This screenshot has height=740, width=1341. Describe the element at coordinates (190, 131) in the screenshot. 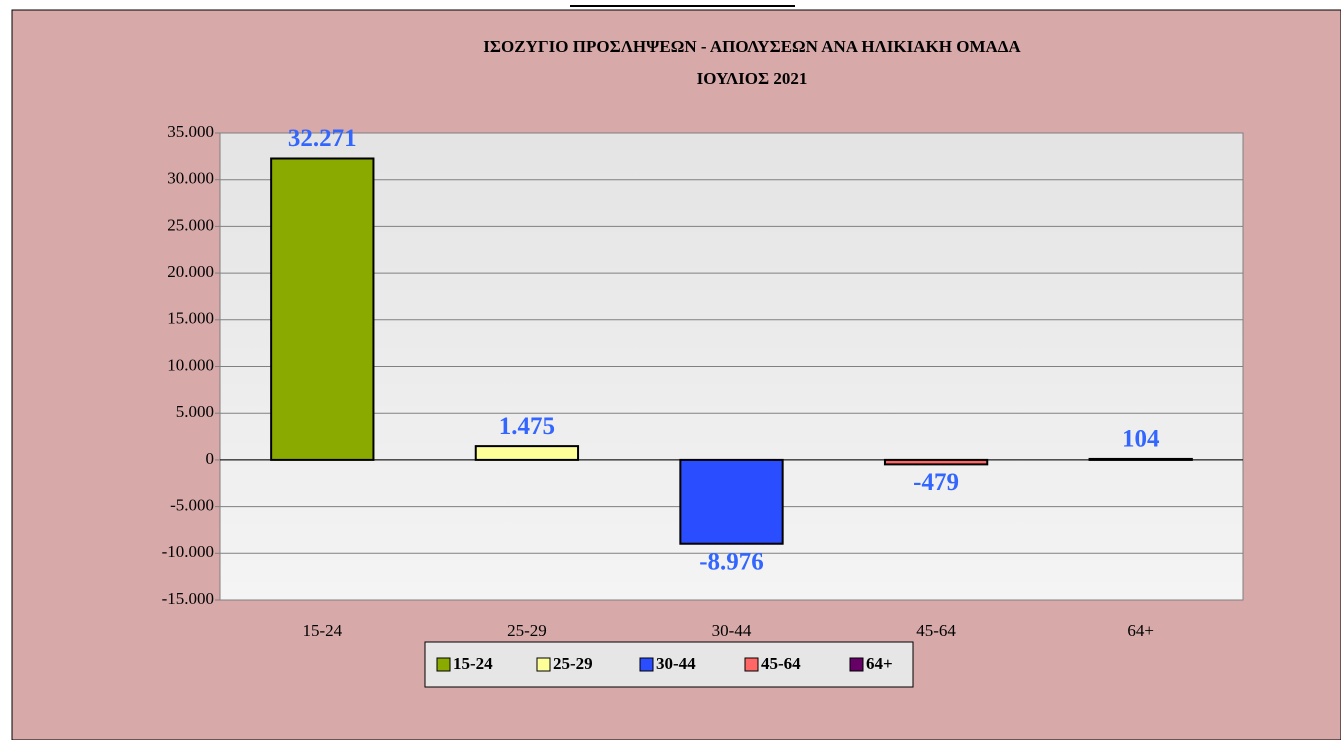

I see `y-tick-label: 35.000` at that location.